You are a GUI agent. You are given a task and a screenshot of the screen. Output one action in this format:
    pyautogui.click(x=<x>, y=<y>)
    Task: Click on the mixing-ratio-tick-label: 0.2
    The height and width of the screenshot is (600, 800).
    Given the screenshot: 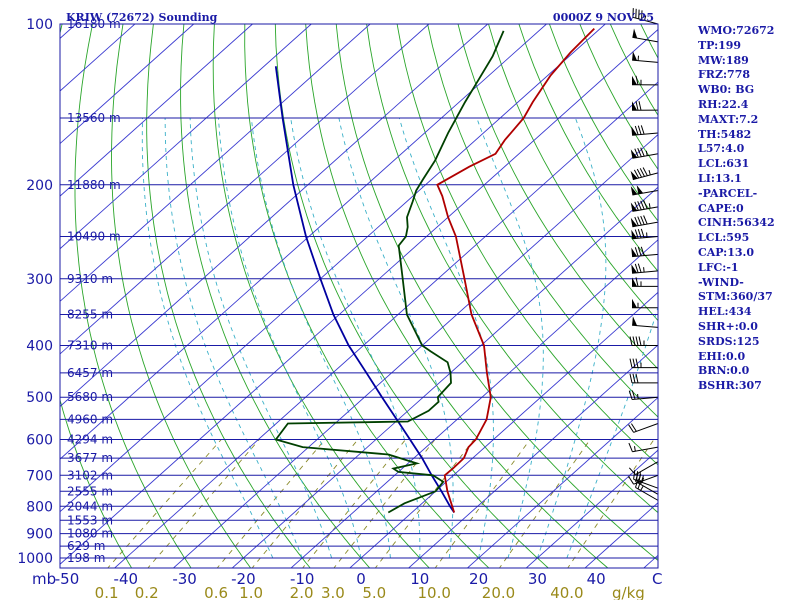 What is the action you would take?
    pyautogui.click(x=147, y=592)
    